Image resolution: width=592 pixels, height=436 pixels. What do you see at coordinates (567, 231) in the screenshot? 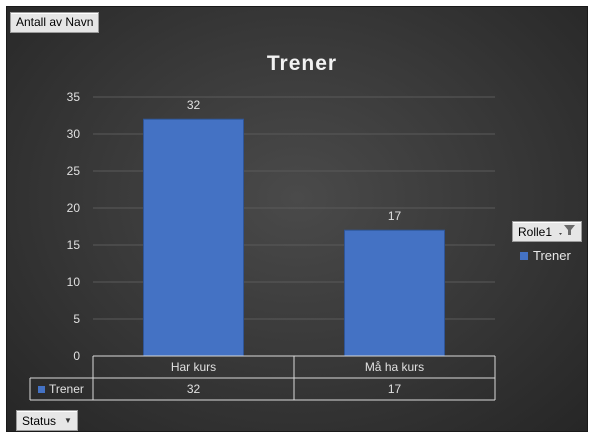
I see `filter-icon` at bounding box center [567, 231].